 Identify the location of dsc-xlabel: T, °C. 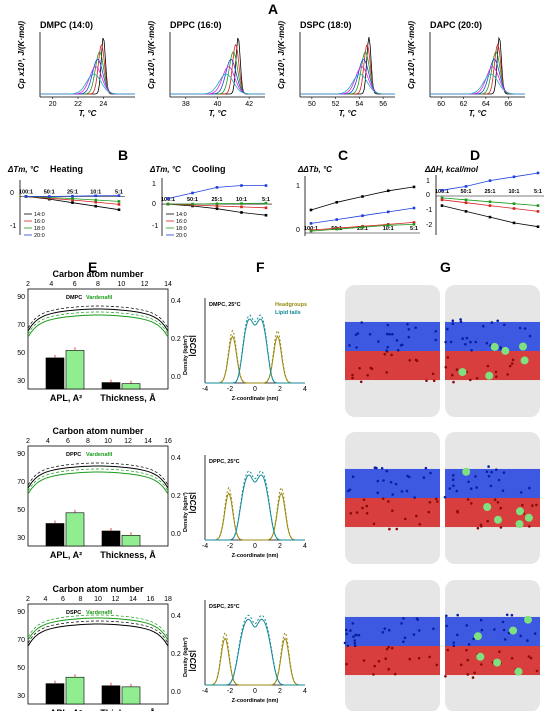
(478, 113).